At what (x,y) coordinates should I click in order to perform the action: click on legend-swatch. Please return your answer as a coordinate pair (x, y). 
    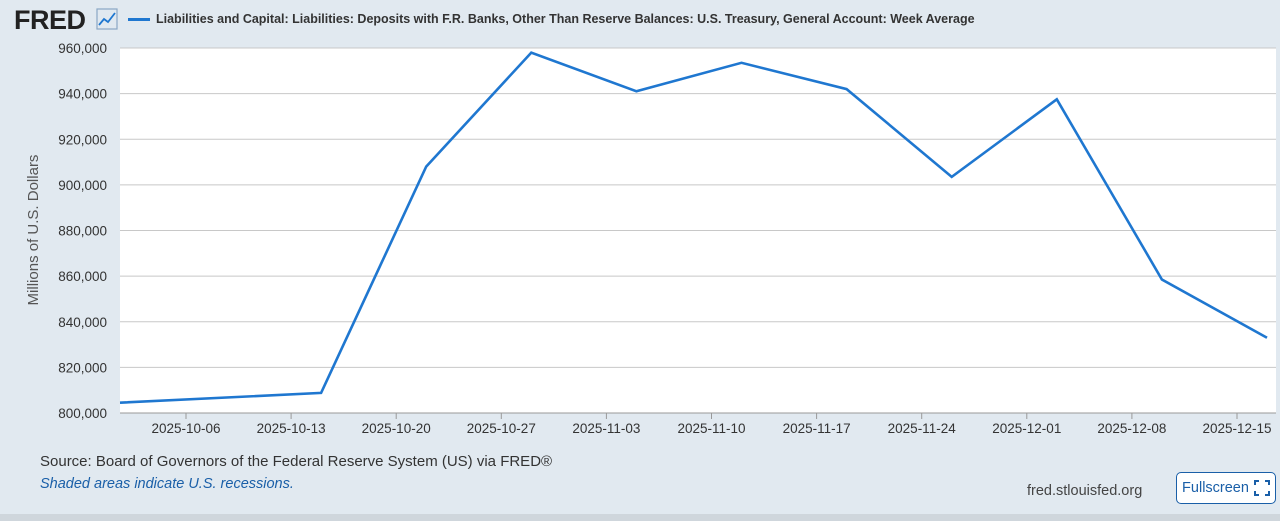
    Looking at the image, I should click on (139, 19).